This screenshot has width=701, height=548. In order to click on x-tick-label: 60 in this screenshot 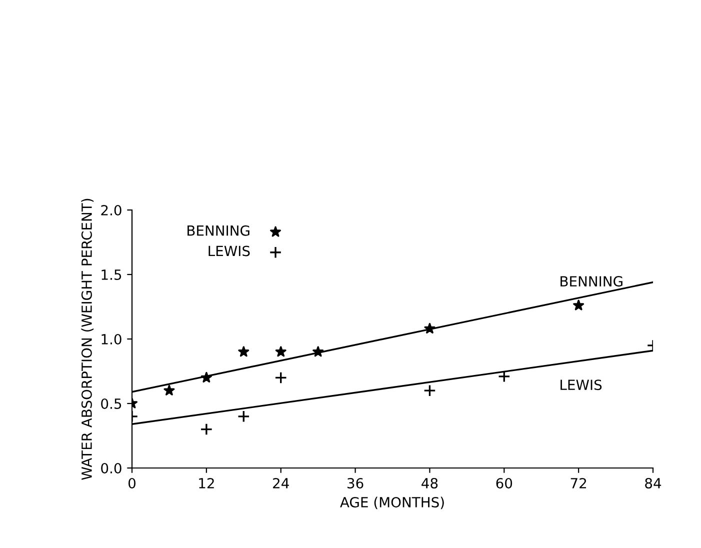, I will do `click(504, 483)`.